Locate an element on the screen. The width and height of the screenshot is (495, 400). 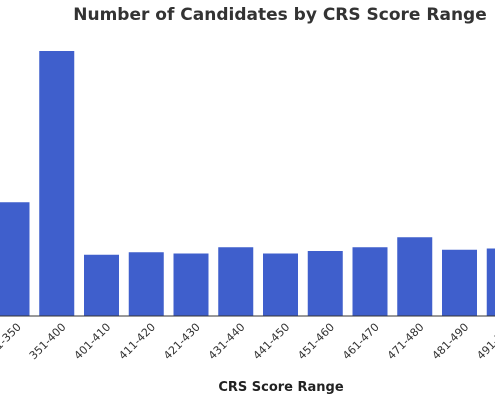
x-tick-label-351-400: 351-400 is located at coordinates (48, 342).